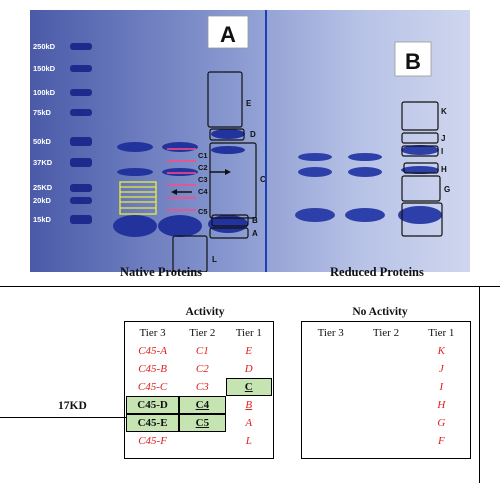  I want to click on tier1-cell: I, so click(441, 387).